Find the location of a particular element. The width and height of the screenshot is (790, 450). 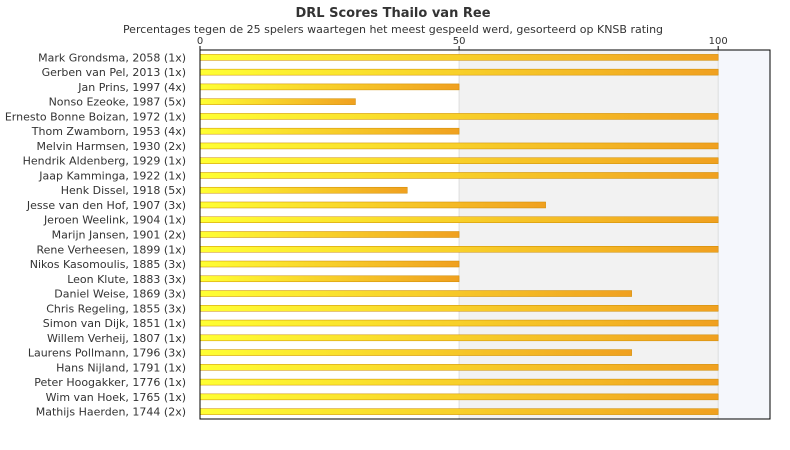

category-label: Thom Zwamborn, 1953 (4x) is located at coordinates (108, 131).